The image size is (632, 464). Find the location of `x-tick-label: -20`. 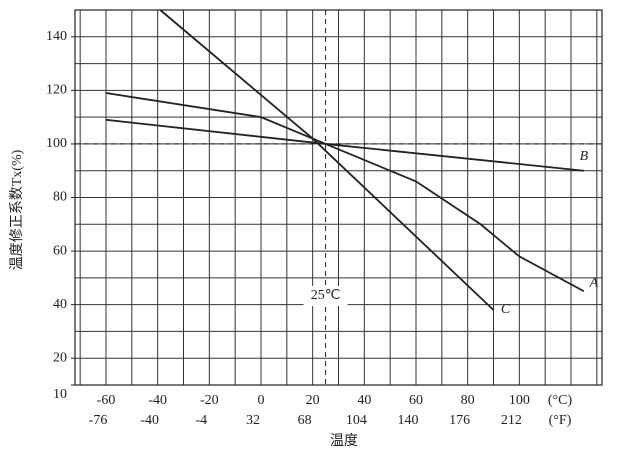

x-tick-label: -20 is located at coordinates (209, 400).